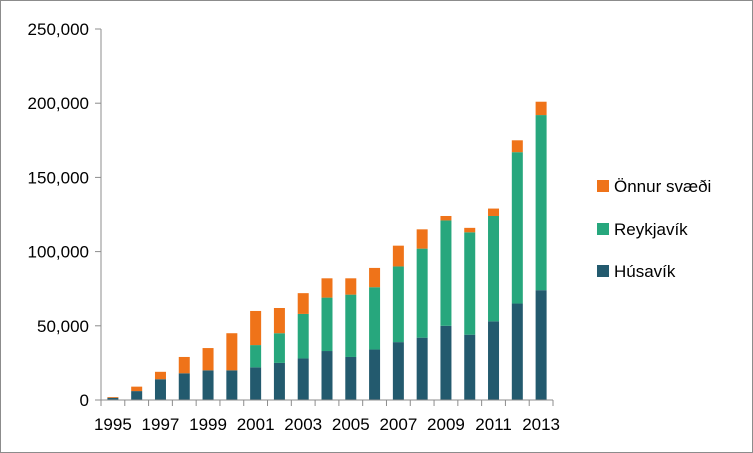  I want to click on y-tick-label: 100,000, so click(58, 252).